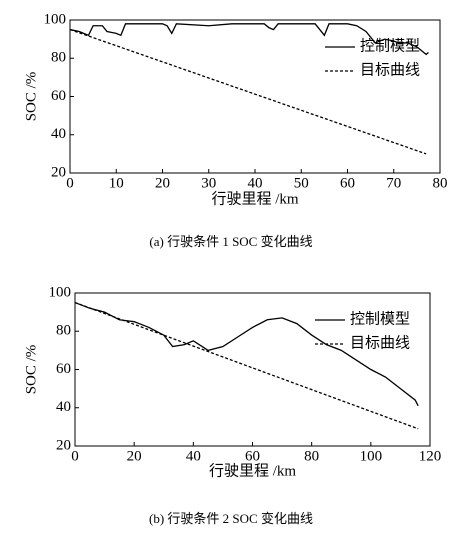  What do you see at coordinates (231, 518) in the screenshot?
I see `caption: (b) 行驶条件 2 SOC 变化曲线` at bounding box center [231, 518].